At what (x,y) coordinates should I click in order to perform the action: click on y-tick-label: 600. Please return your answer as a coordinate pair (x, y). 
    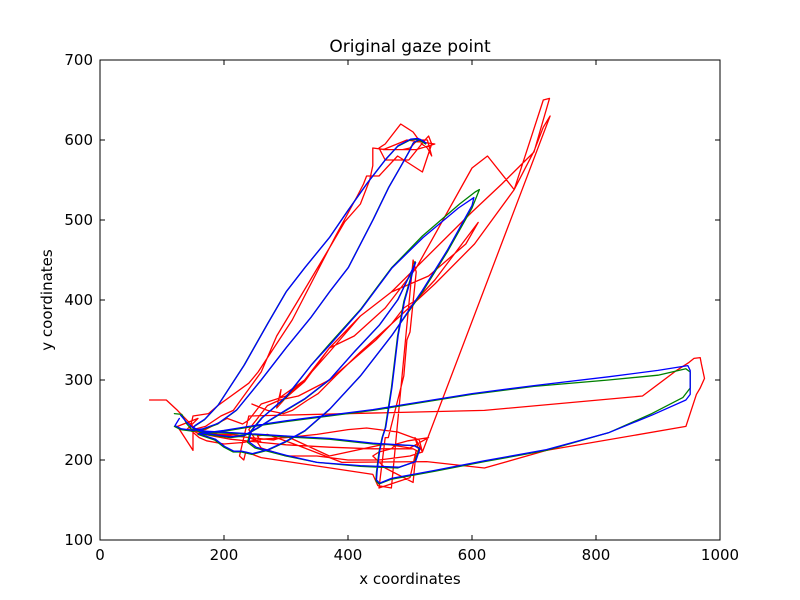
    Looking at the image, I should click on (78, 140).